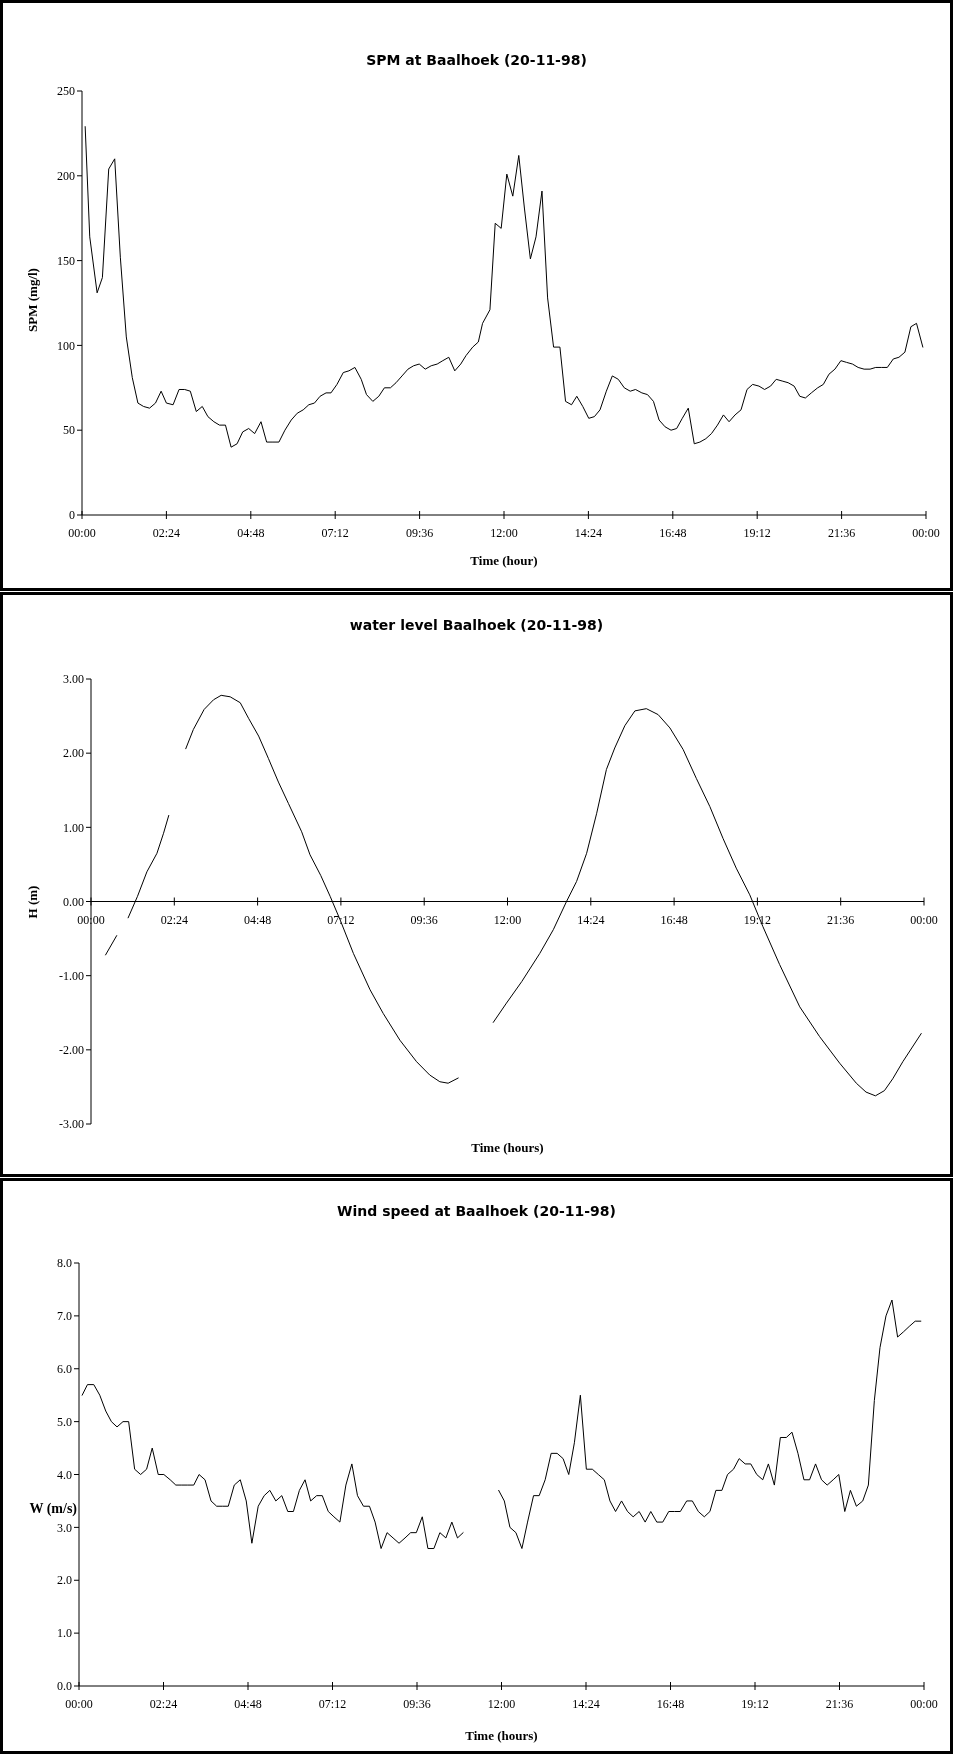 The image size is (953, 1755). Describe the element at coordinates (66, 176) in the screenshot. I see `y-tick-label: 200` at that location.